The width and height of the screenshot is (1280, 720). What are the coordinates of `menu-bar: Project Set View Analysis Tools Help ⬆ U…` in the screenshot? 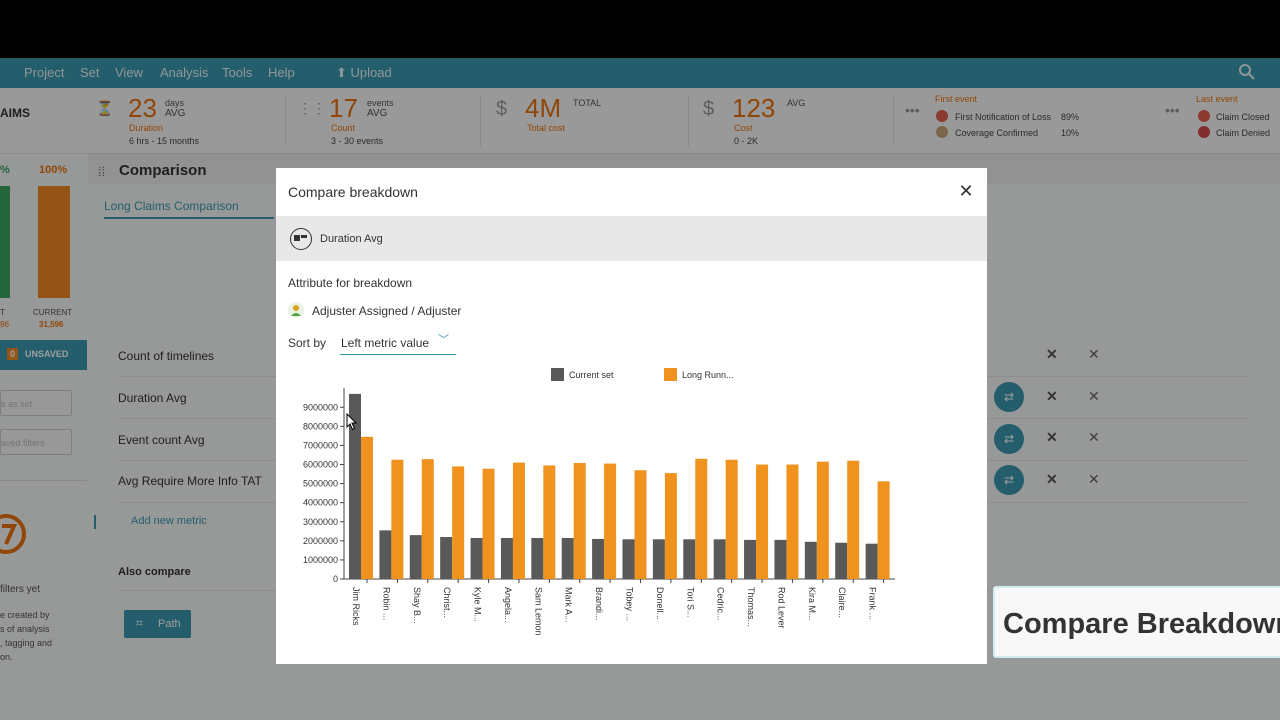 It's located at (640, 73).